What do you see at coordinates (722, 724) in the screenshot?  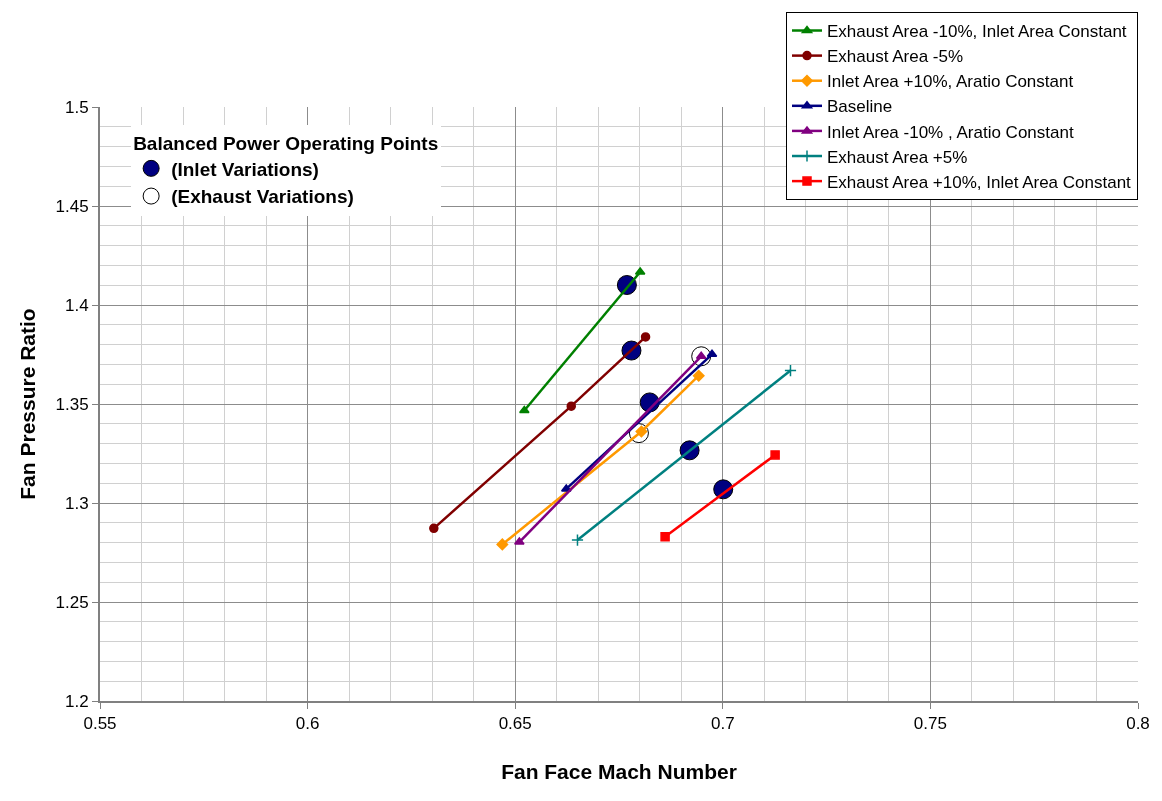 I see `x-tick-label: 0.7` at bounding box center [722, 724].